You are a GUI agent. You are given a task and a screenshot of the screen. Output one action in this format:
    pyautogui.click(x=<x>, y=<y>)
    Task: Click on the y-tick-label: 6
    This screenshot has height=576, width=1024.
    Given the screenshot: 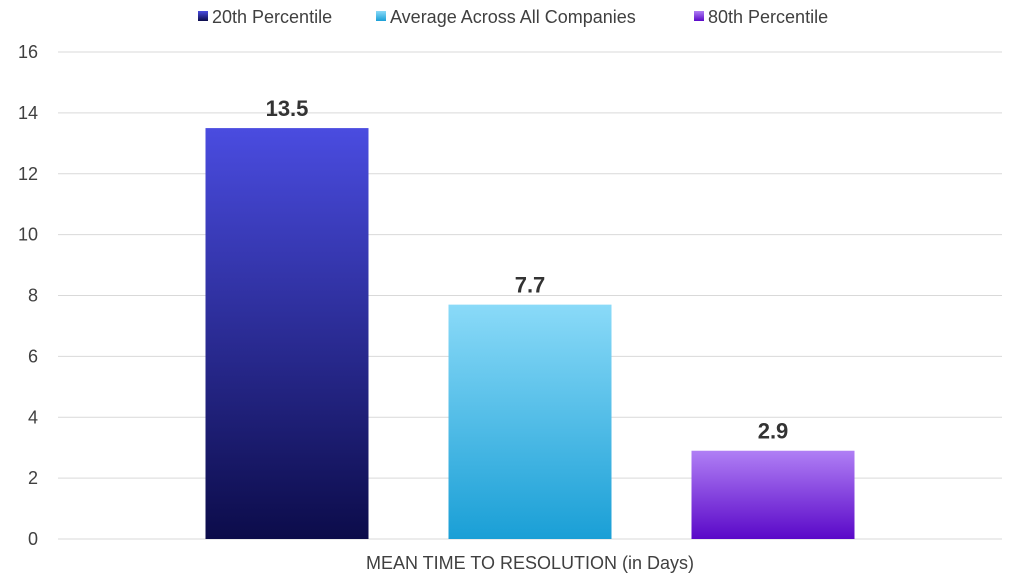 What is the action you would take?
    pyautogui.click(x=33, y=356)
    